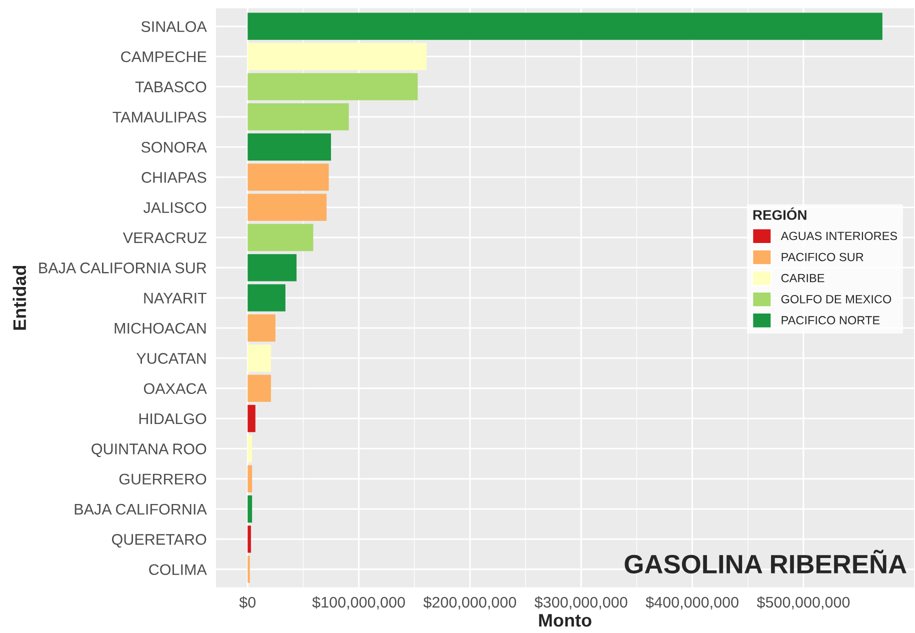 This screenshot has width=915, height=633. I want to click on y-tick-label: QUINTANA ROO, so click(149, 451).